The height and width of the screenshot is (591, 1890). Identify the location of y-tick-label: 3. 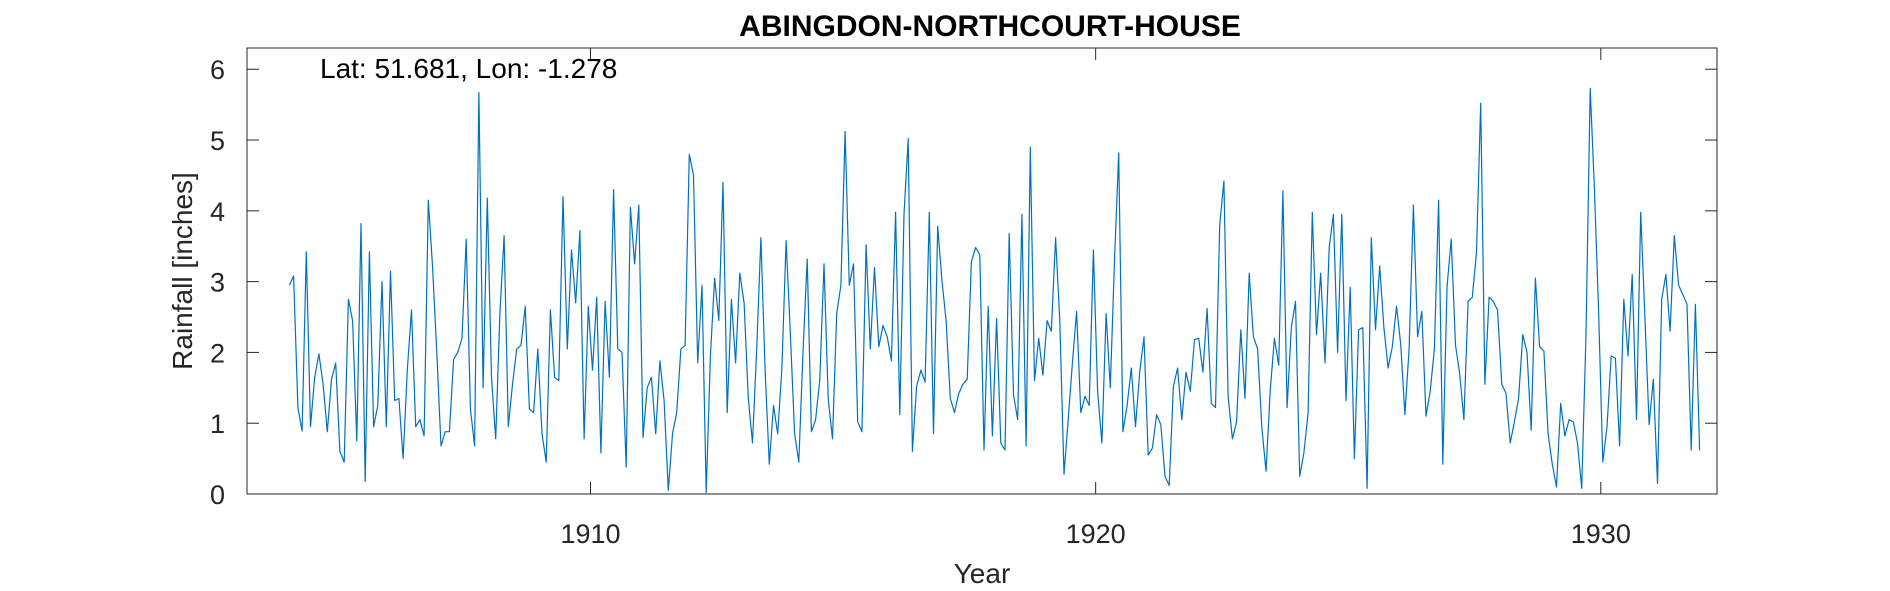
(217, 283).